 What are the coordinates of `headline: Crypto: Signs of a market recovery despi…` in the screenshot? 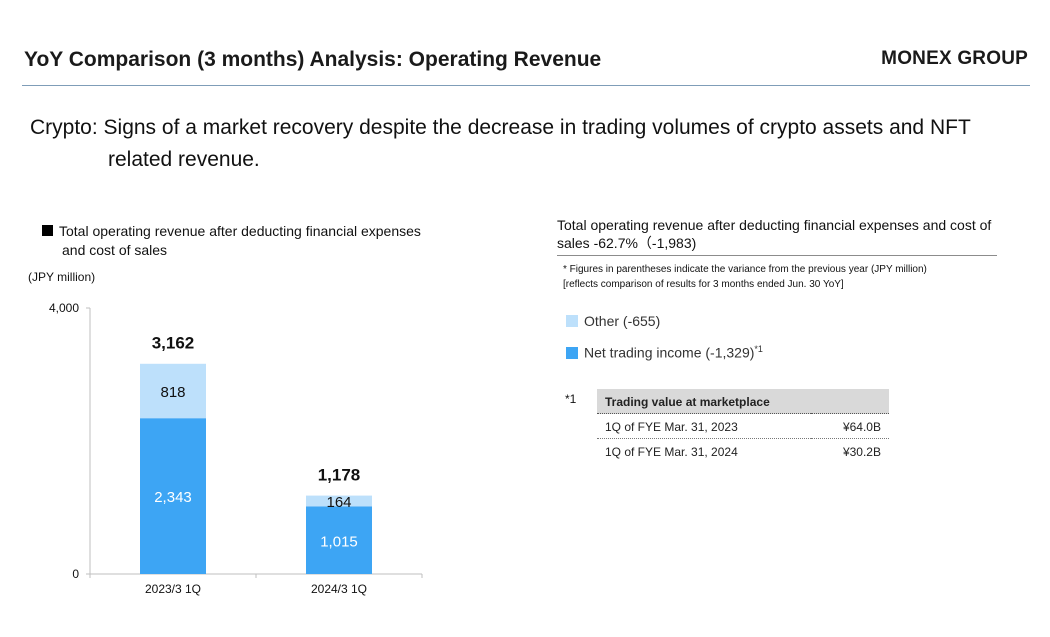 It's located at (530, 144).